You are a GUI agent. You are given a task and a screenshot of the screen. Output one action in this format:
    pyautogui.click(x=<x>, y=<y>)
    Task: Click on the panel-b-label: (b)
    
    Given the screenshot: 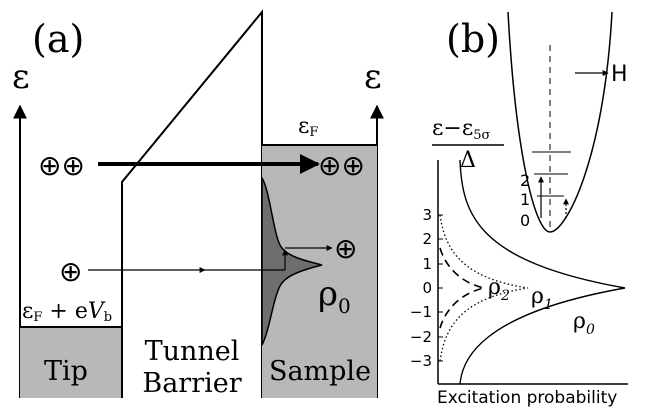 What is the action you would take?
    pyautogui.click(x=473, y=39)
    